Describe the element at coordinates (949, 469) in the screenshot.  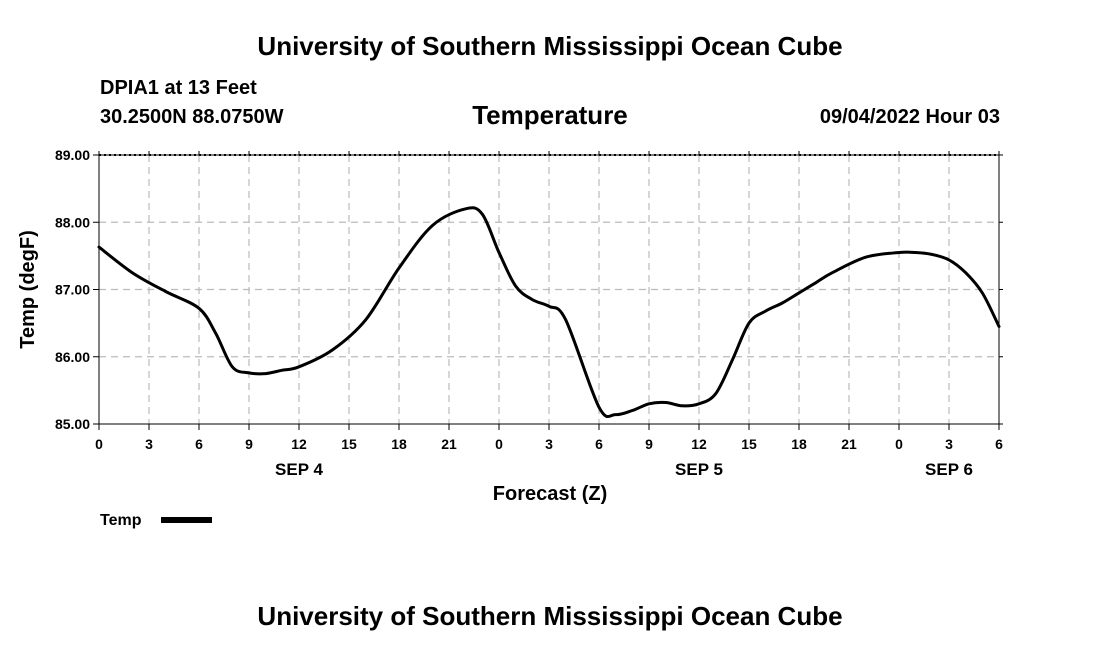
I see `date-label: SEP 6` at that location.